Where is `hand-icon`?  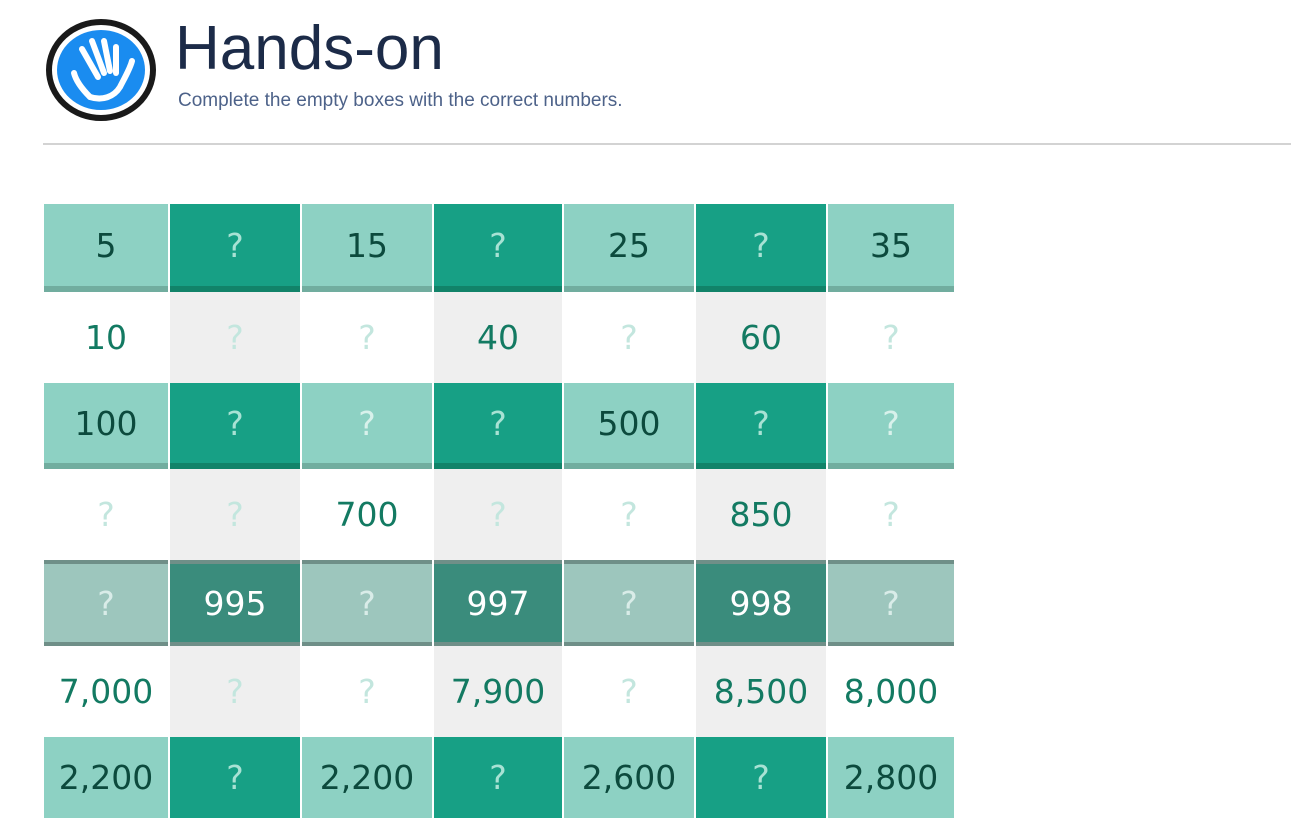
hand-icon is located at coordinates (101, 70).